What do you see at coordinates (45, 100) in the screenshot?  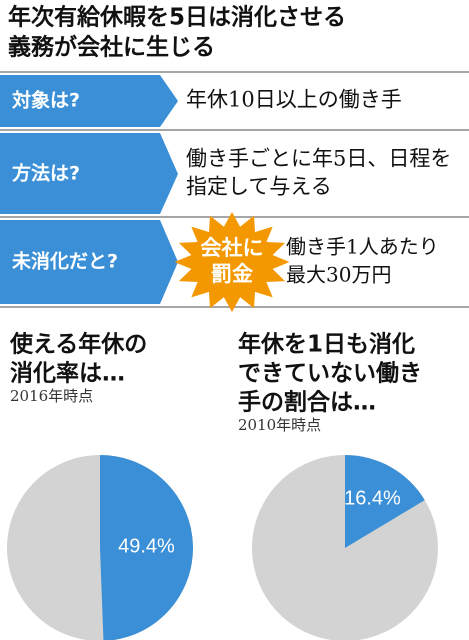 I see `row-label: 対象は?` at bounding box center [45, 100].